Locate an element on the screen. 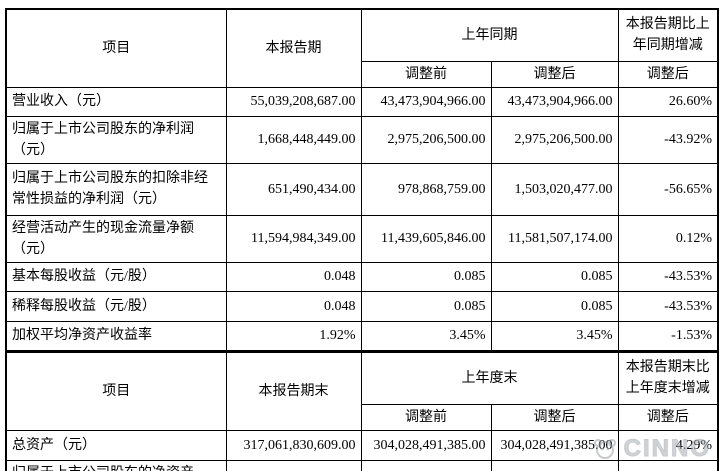 Image resolution: width=725 pixels, height=471 pixels. table-row-diluted-eps: 稀释每股收益（元/股） 0.048 0.085 0.085 -43.53% is located at coordinates (362, 306).